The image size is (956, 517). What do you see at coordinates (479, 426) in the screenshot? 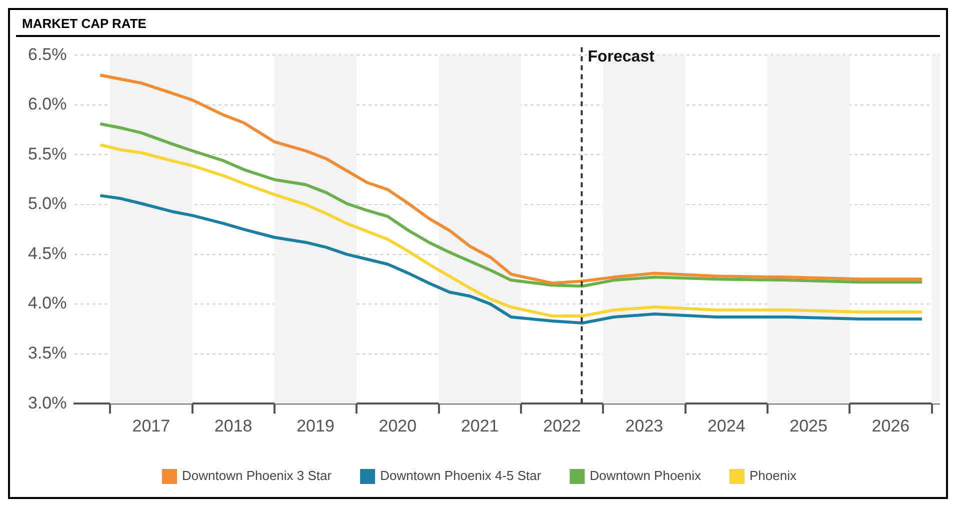
I see `x-tick-label: 2021` at bounding box center [479, 426].